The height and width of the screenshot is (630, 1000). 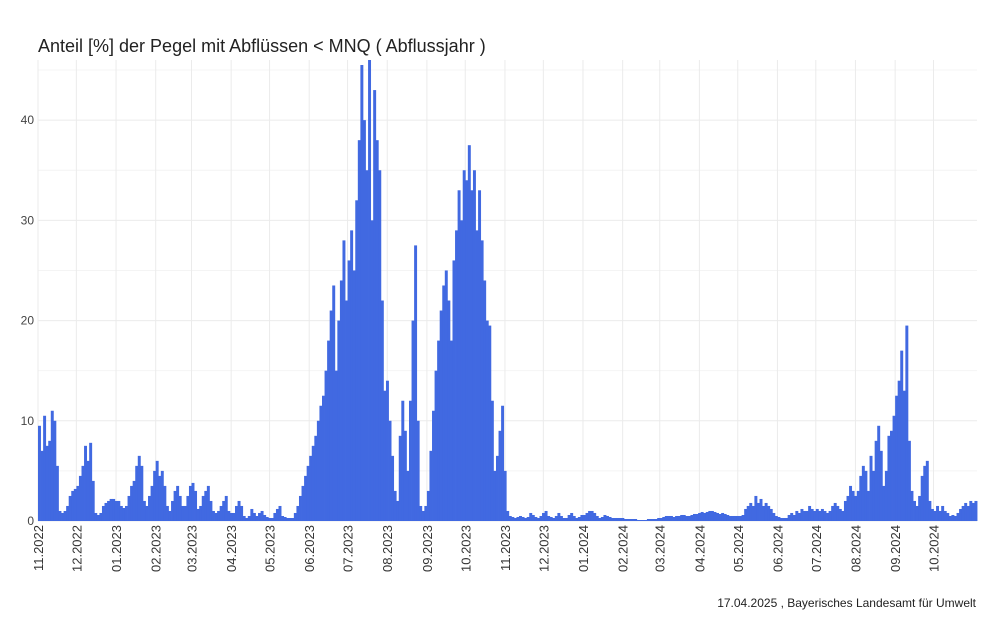 What do you see at coordinates (816, 548) in the screenshot?
I see `x-tick-label: 07.2024` at bounding box center [816, 548].